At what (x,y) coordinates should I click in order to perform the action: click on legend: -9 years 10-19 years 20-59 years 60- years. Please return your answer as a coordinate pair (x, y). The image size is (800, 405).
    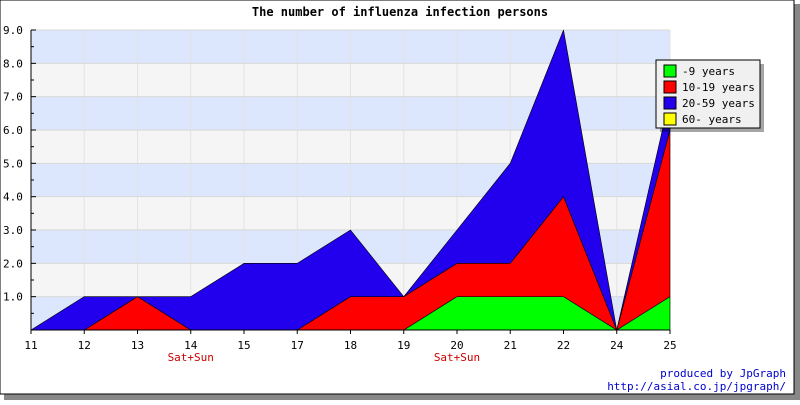
    Looking at the image, I should click on (709, 95).